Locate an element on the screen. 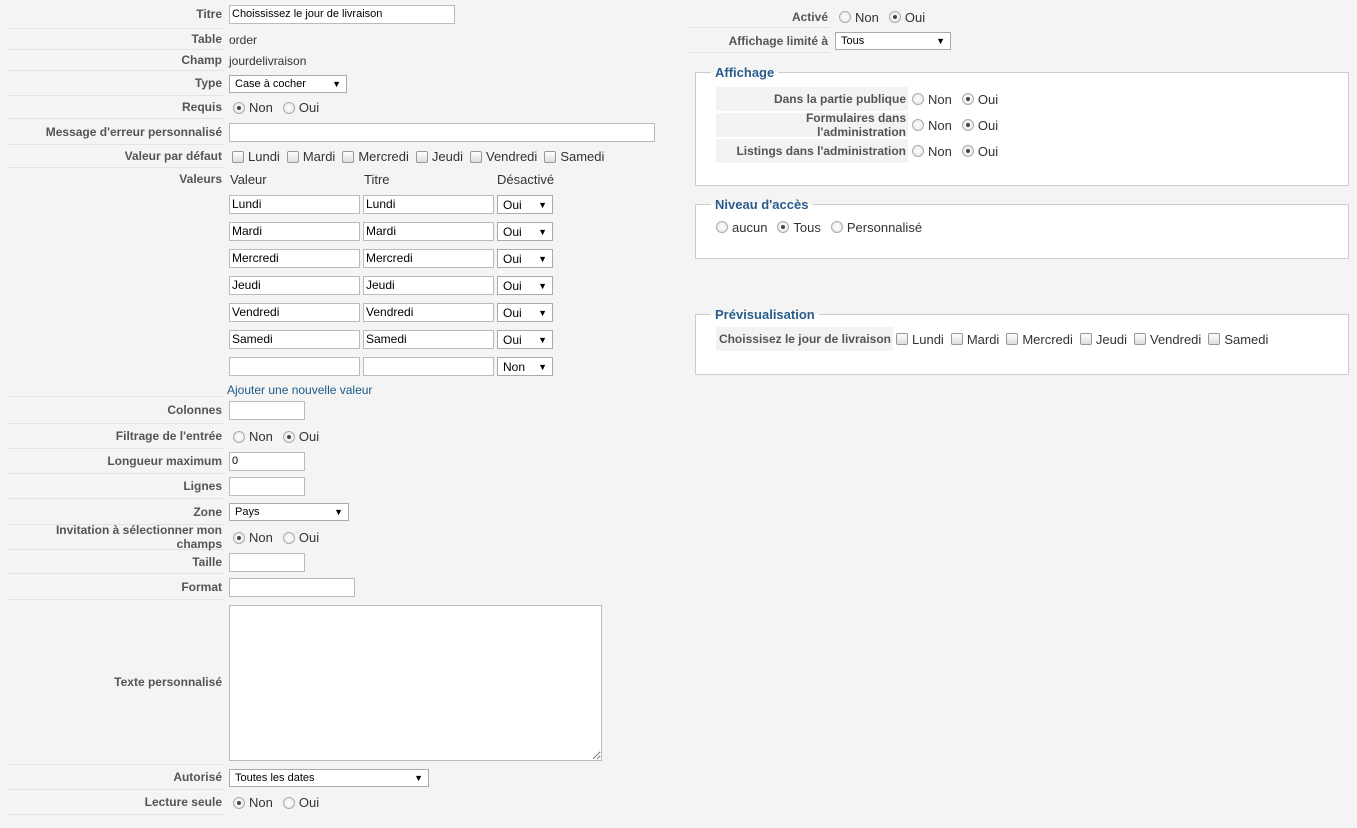  values-row: Vendredi Vendredi Oui ▼ is located at coordinates (391, 312).